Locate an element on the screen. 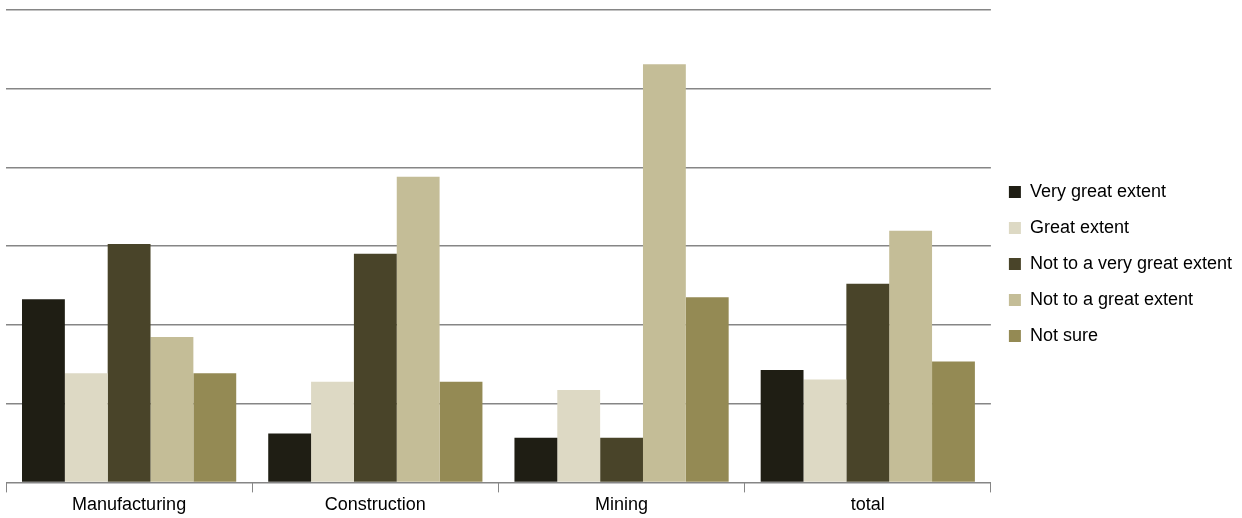  legend-label: Not sure is located at coordinates (1063, 334).